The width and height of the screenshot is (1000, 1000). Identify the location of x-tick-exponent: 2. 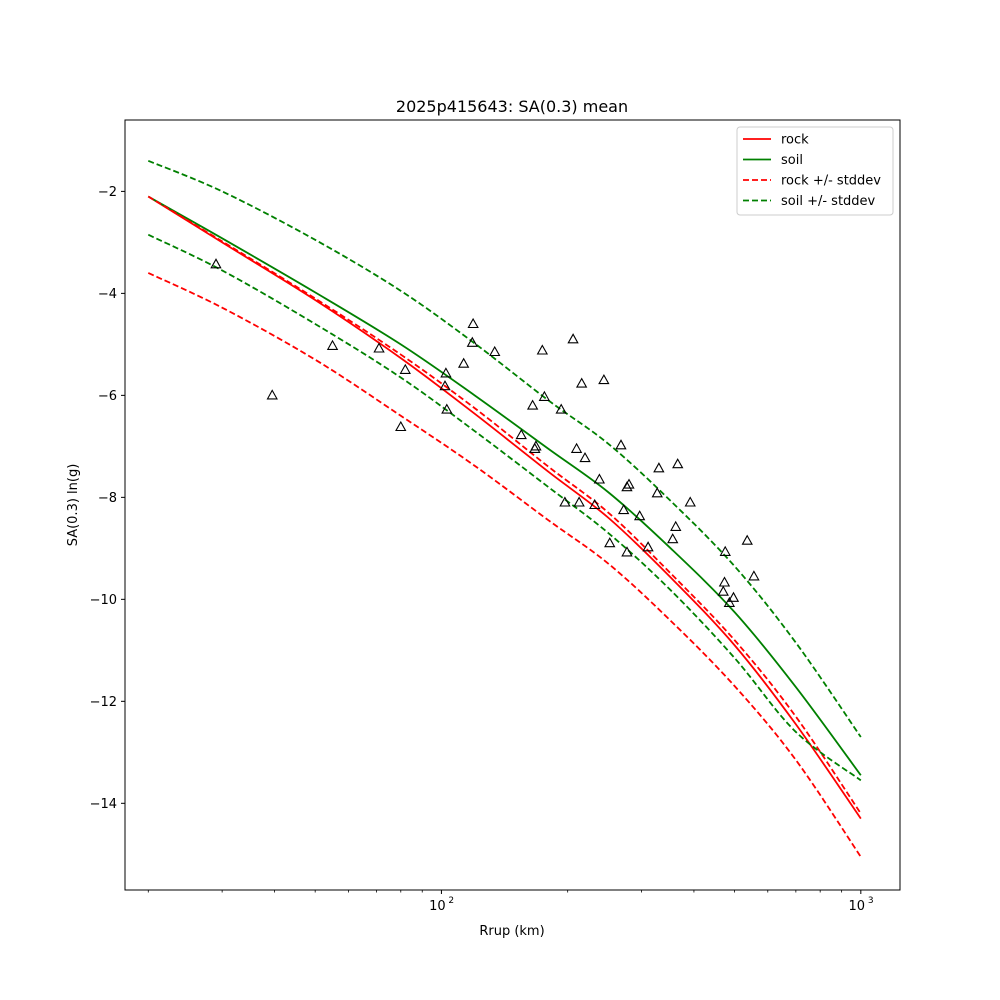
(451, 901).